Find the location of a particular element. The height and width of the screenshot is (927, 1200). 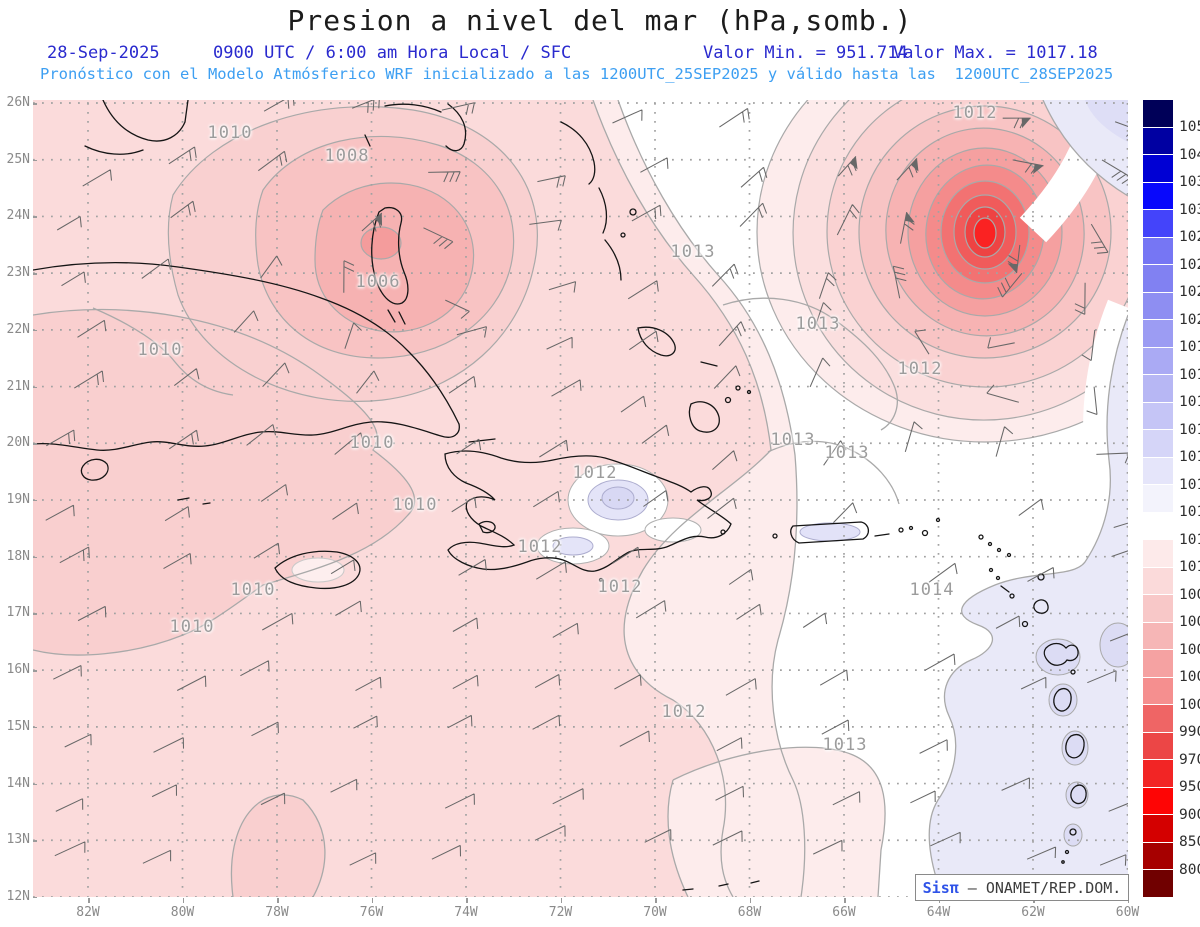

lon-tick-label: 78W is located at coordinates (277, 909).